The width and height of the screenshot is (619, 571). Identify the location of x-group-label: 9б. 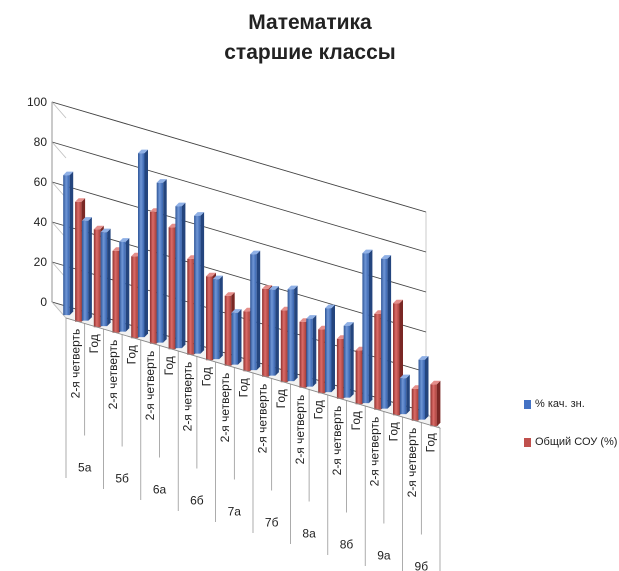
(422, 565).